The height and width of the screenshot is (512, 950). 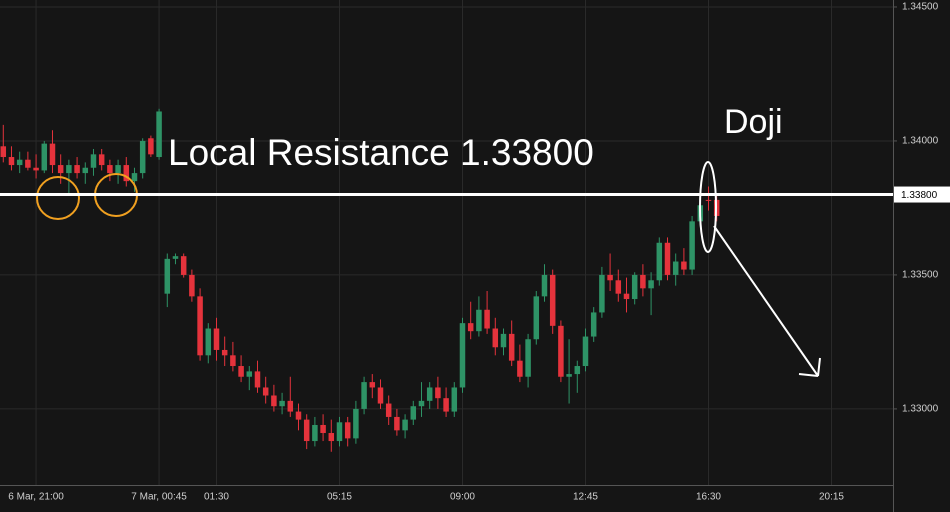 What do you see at coordinates (58, 198) in the screenshot?
I see `highlight-circle` at bounding box center [58, 198].